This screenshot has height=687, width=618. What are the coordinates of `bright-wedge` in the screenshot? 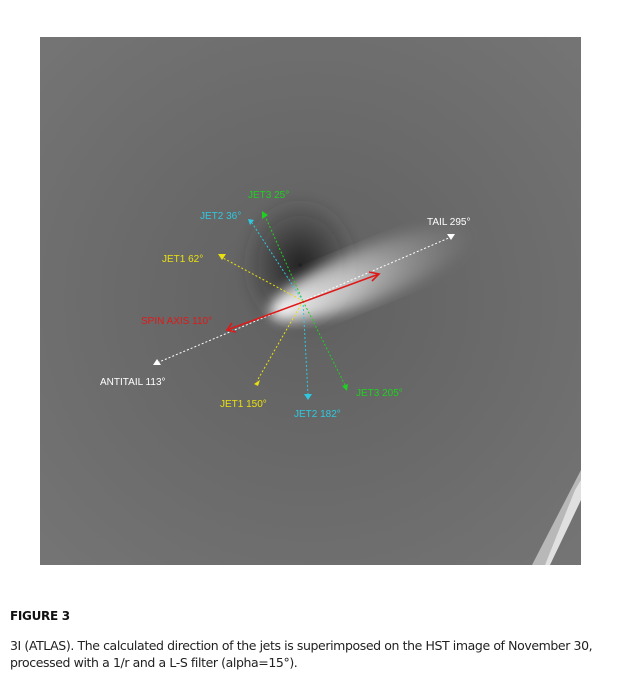 It's located at (556, 517).